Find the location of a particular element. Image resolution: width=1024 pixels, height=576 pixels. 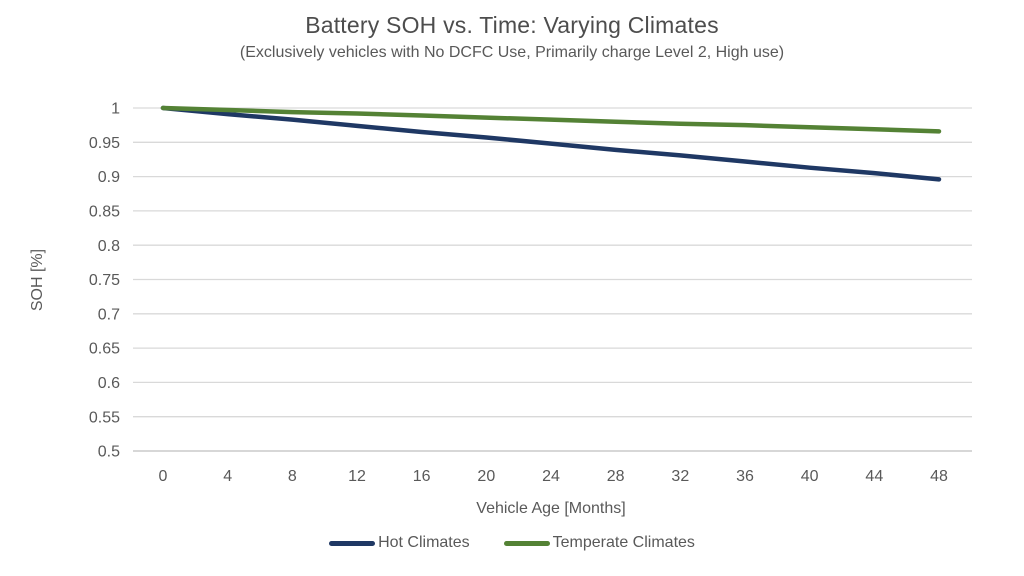

x-tick-label: 36 is located at coordinates (745, 476).